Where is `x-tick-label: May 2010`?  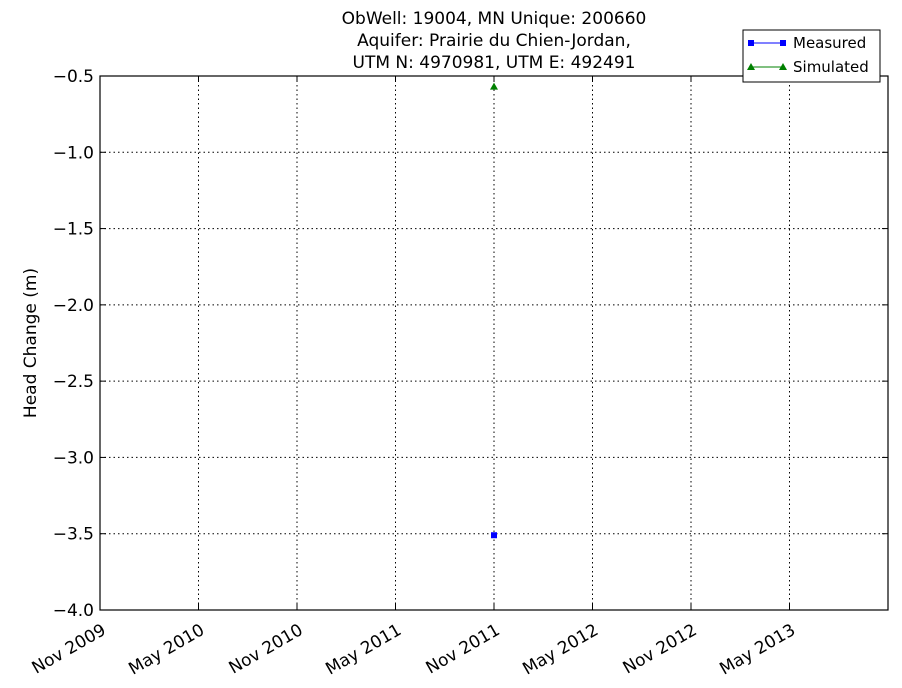
x-tick-label: May 2010 is located at coordinates (166, 649).